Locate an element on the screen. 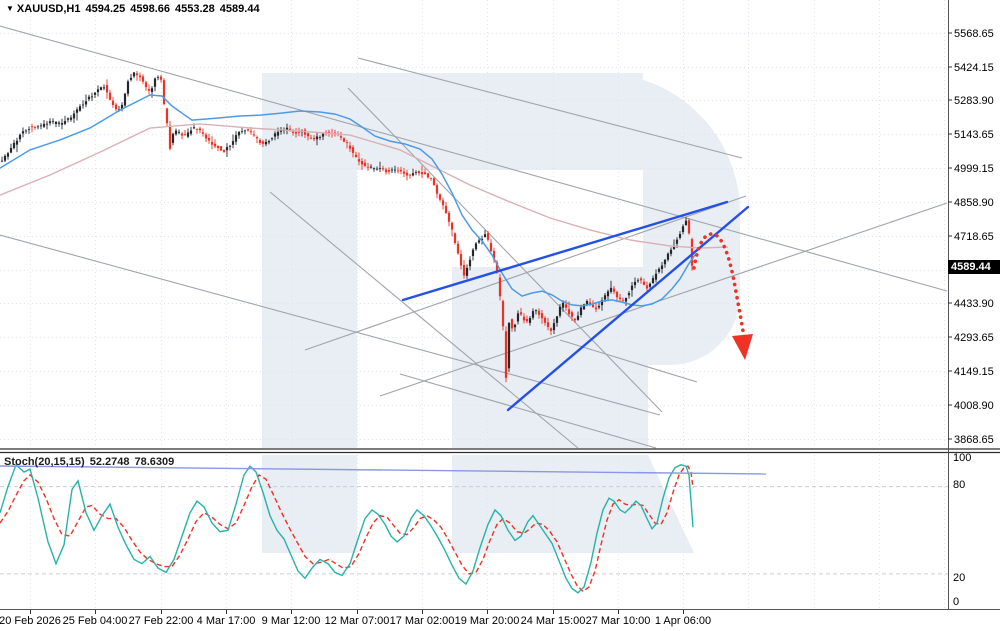 The height and width of the screenshot is (631, 1000). price-tick-label: 4293.65 is located at coordinates (974, 338).